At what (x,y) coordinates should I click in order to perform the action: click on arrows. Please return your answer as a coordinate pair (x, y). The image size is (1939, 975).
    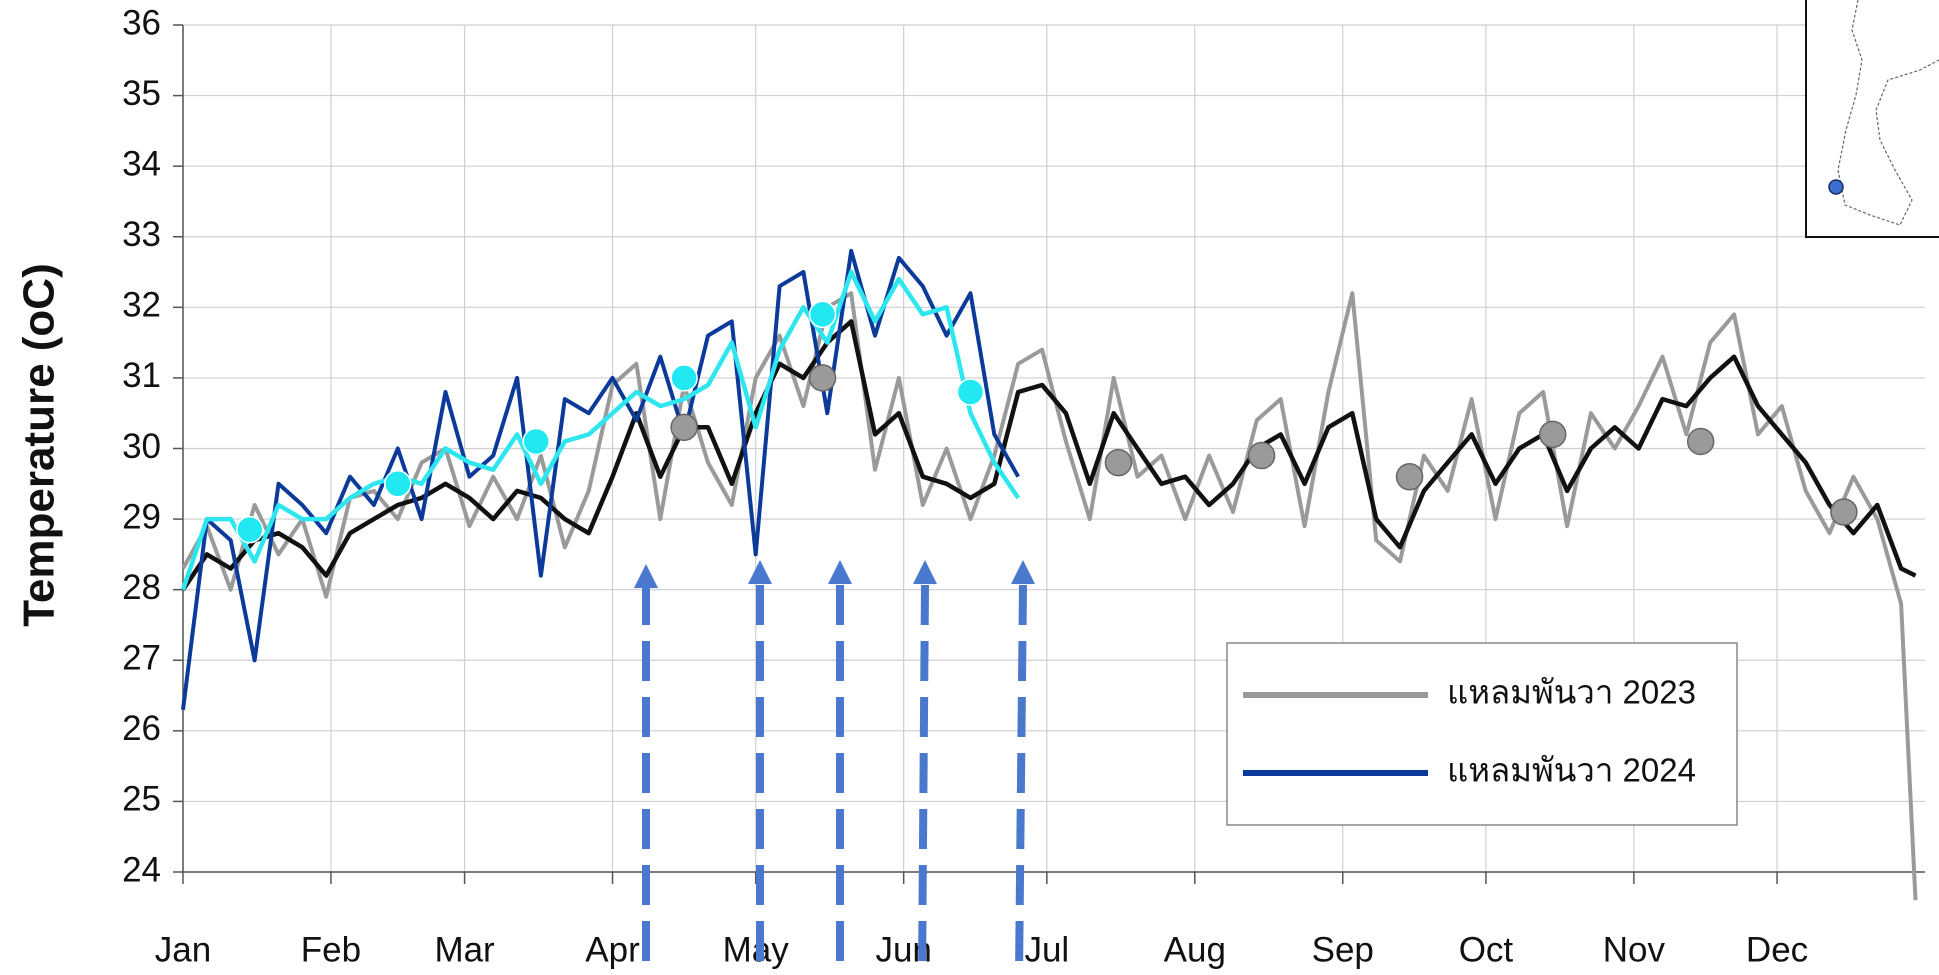
    Looking at the image, I should click on (834, 767).